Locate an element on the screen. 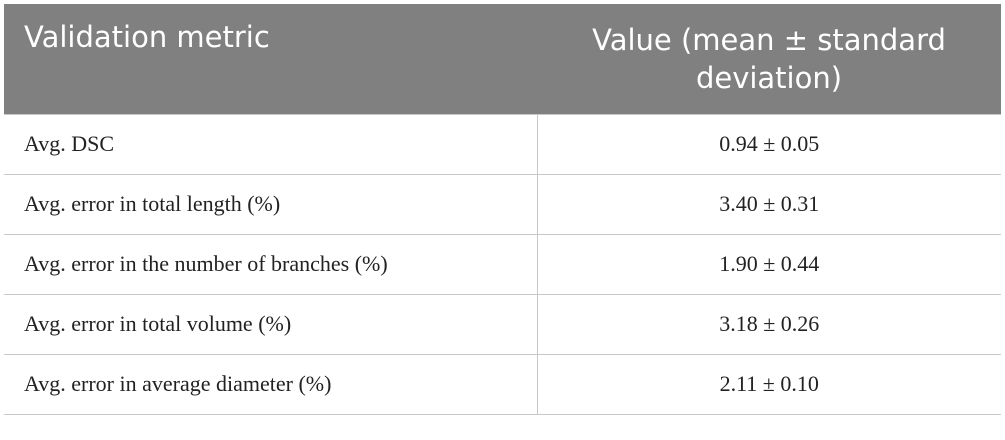  value-cell: 1.90 ± 0.44 is located at coordinates (768, 264).